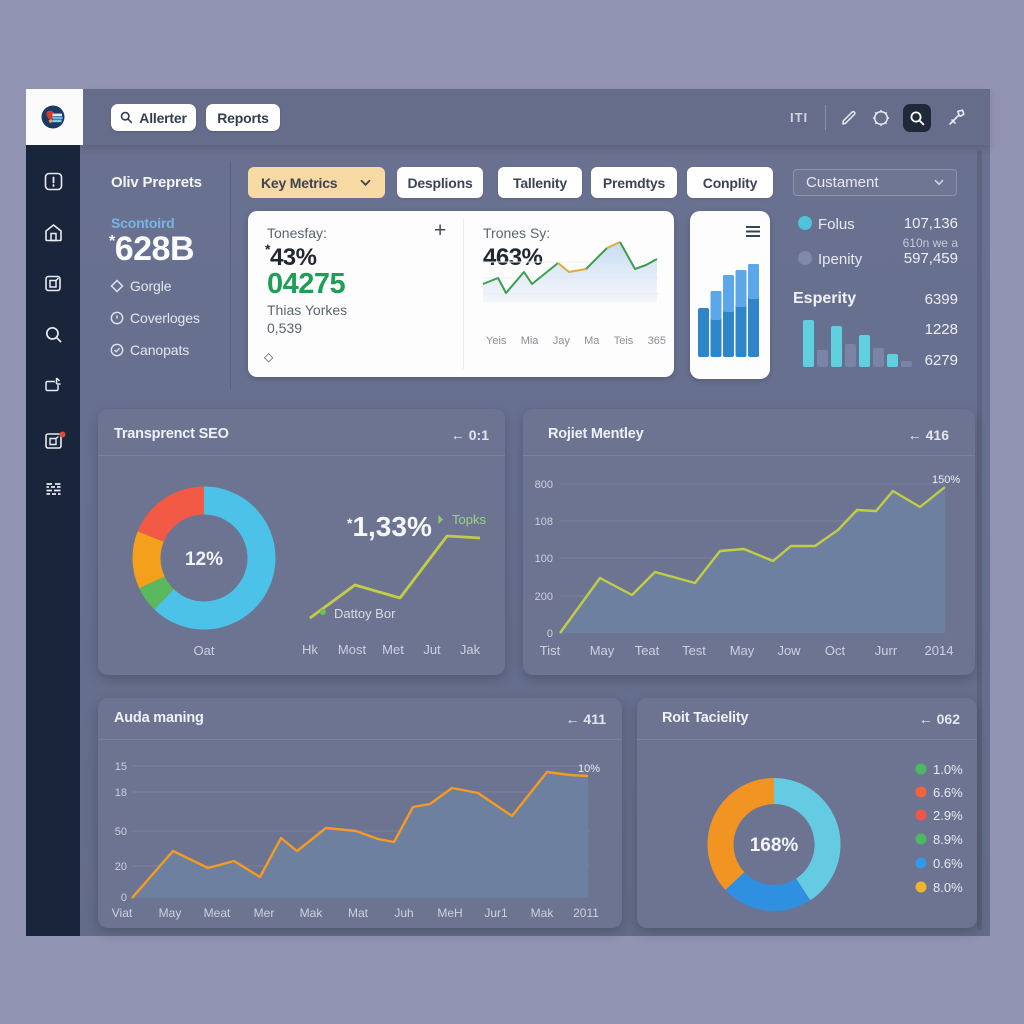  I want to click on svg-text: Most, so click(352, 649).